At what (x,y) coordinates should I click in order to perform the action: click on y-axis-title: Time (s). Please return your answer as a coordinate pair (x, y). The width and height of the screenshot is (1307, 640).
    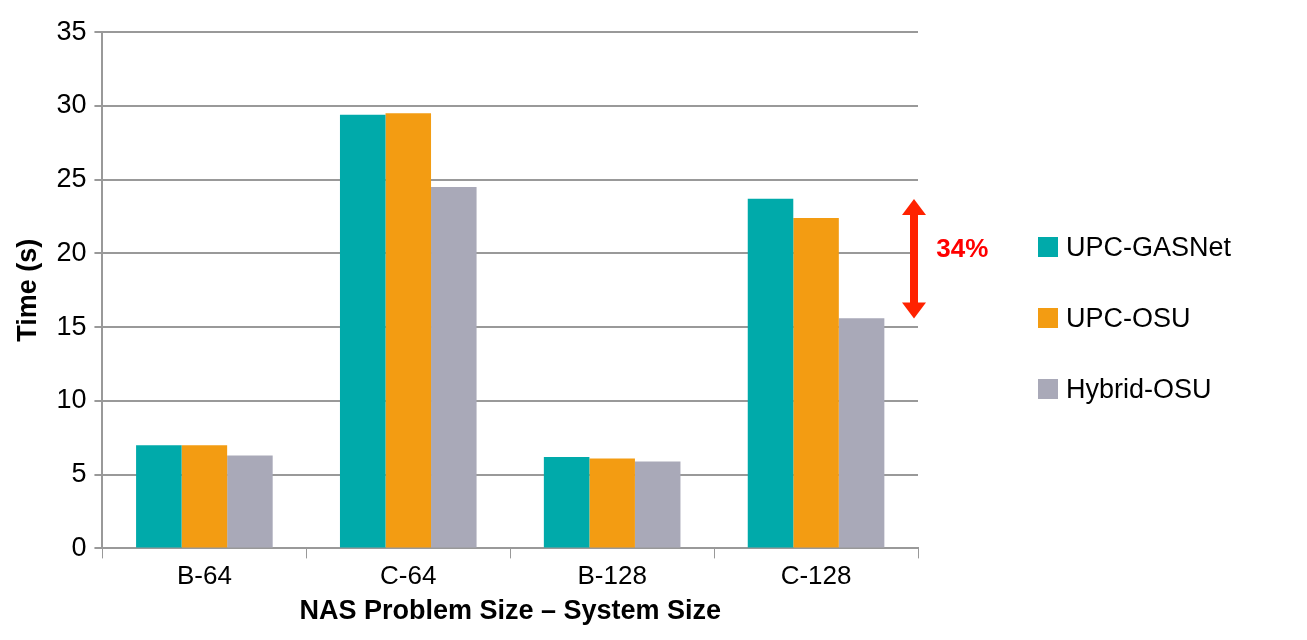
    Looking at the image, I should click on (26, 290).